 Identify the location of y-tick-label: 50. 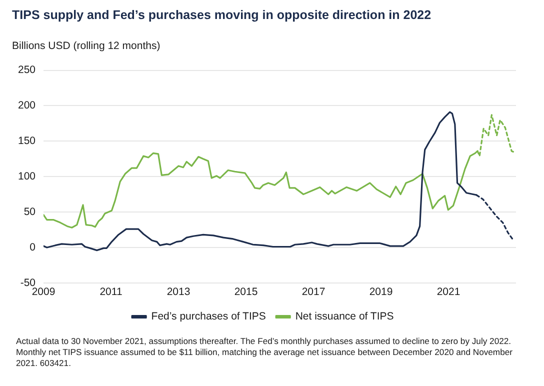
(30, 212).